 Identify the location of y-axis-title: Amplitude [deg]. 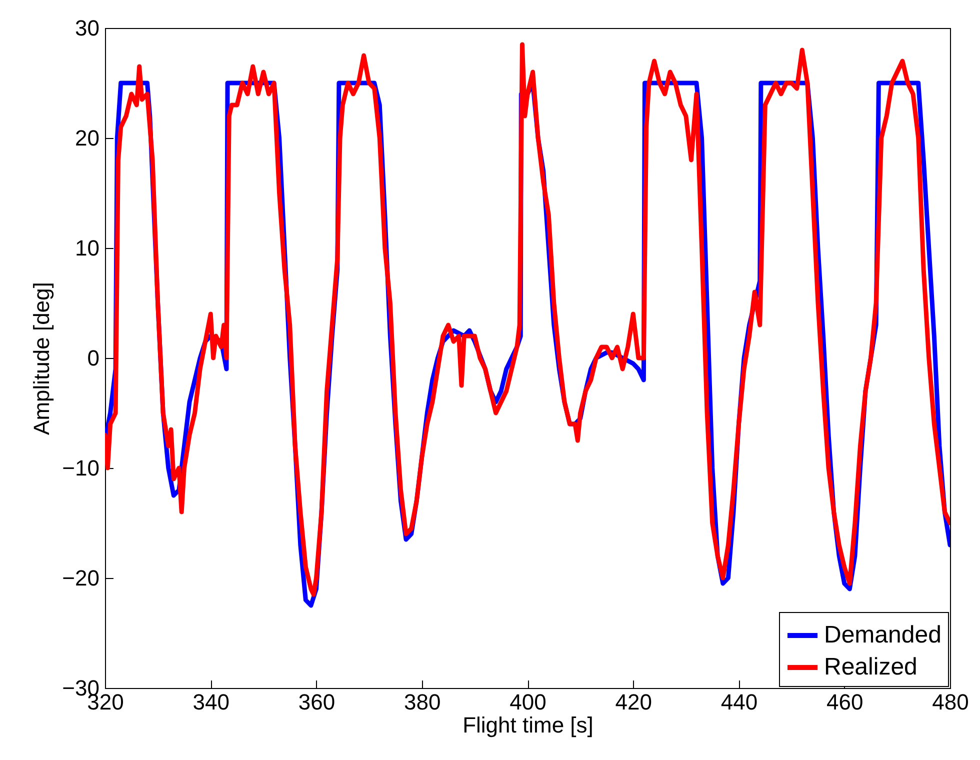
(41, 358).